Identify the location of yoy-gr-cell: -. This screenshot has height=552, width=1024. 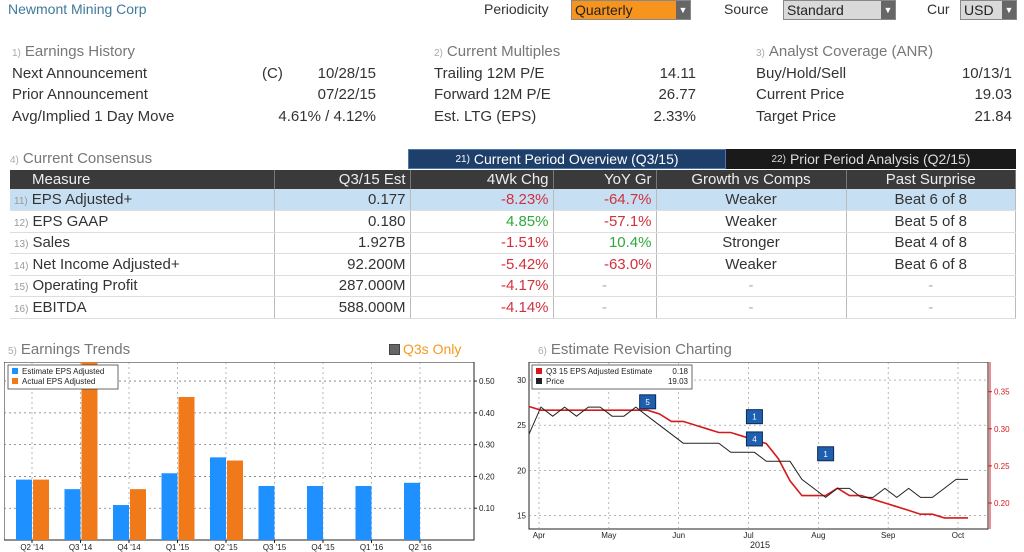
(605, 307).